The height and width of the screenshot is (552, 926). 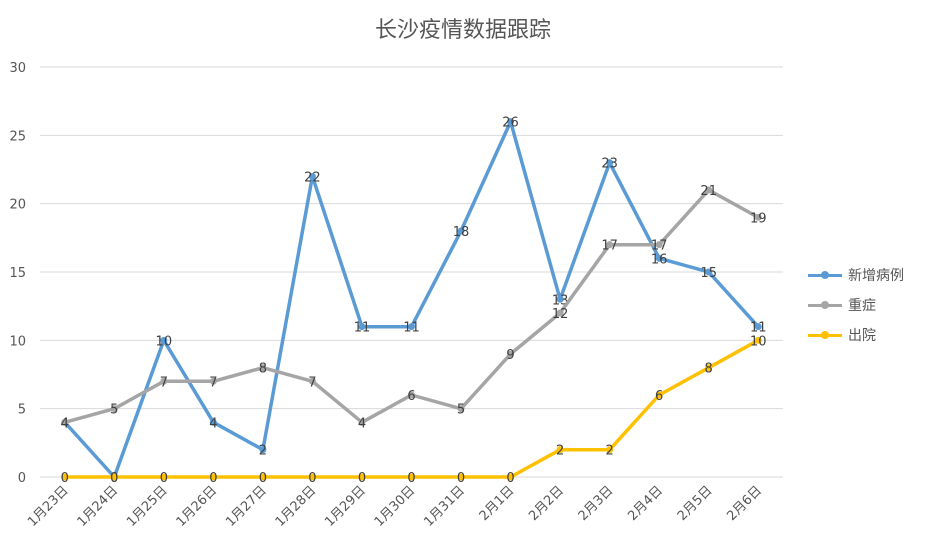 What do you see at coordinates (17, 68) in the screenshot?
I see `y-tick-label: 30` at bounding box center [17, 68].